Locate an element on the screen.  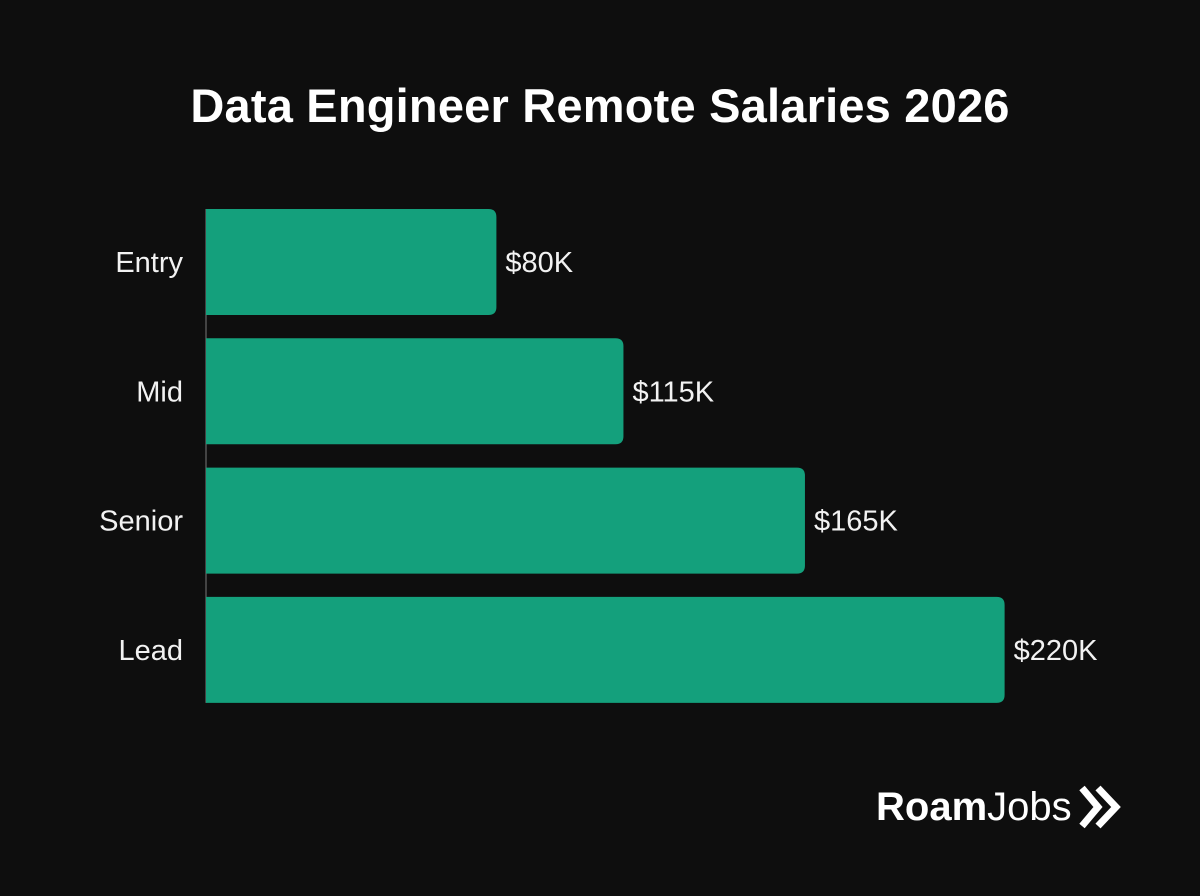
value-label: $165K is located at coordinates (856, 522).